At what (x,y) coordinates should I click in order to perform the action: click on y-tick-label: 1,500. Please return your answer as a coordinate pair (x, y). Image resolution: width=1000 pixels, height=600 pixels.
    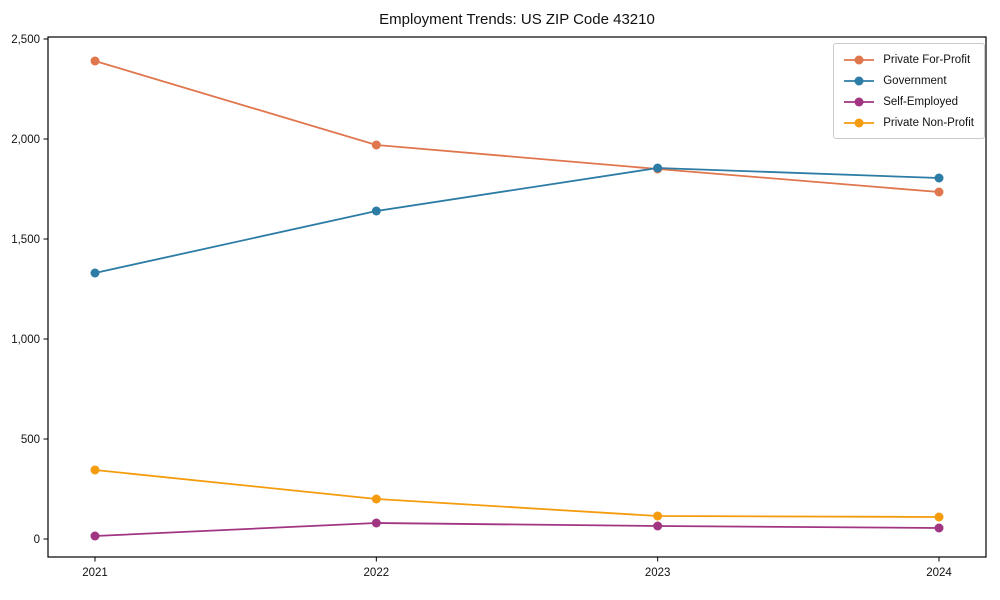
    Looking at the image, I should click on (25, 240).